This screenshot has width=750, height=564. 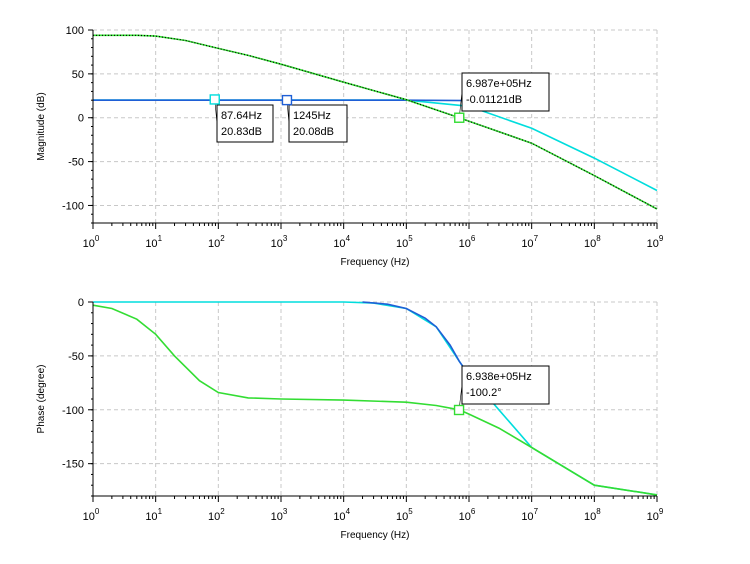 I want to click on datatip-frequency: 6.938e+05Hz, so click(x=499, y=377).